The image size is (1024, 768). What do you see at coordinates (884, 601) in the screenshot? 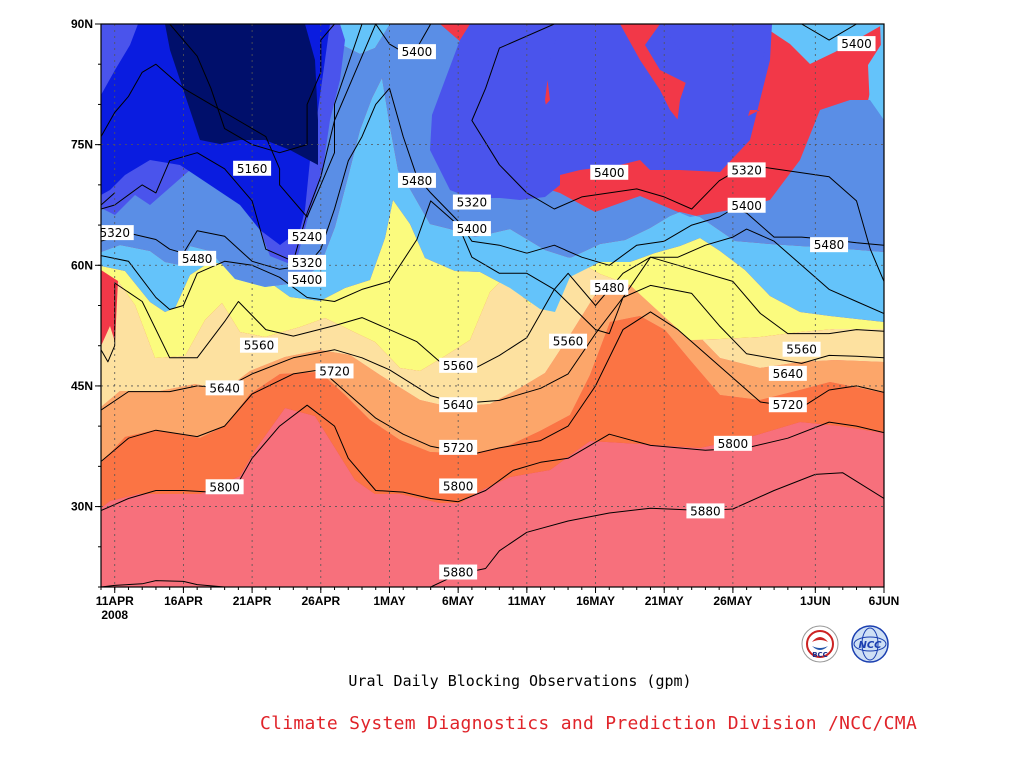
I see `x-tick-label: 6JUN` at bounding box center [884, 601].